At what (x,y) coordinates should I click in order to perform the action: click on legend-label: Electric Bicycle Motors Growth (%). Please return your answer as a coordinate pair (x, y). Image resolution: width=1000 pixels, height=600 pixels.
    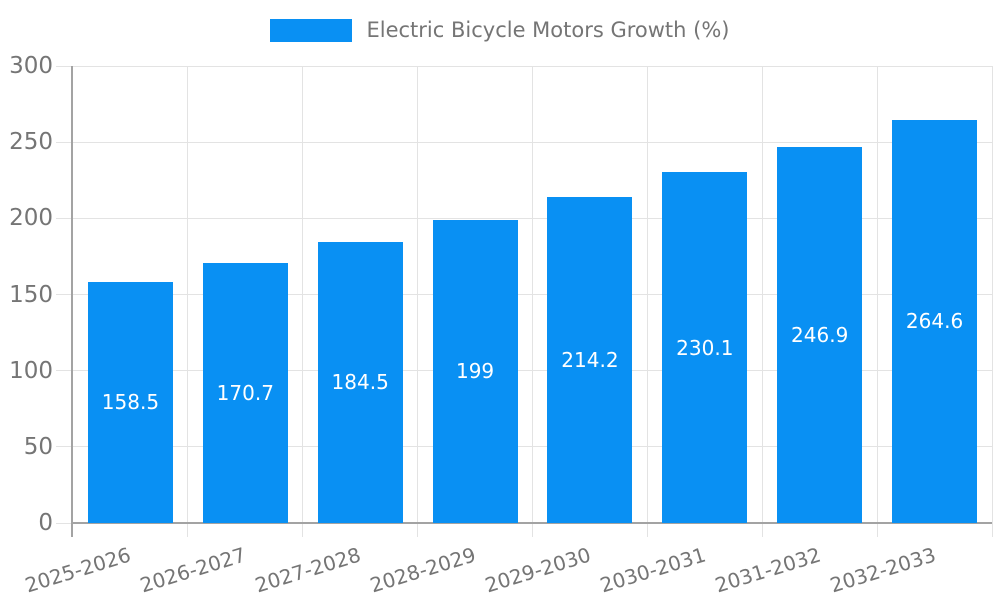
    Looking at the image, I should click on (548, 30).